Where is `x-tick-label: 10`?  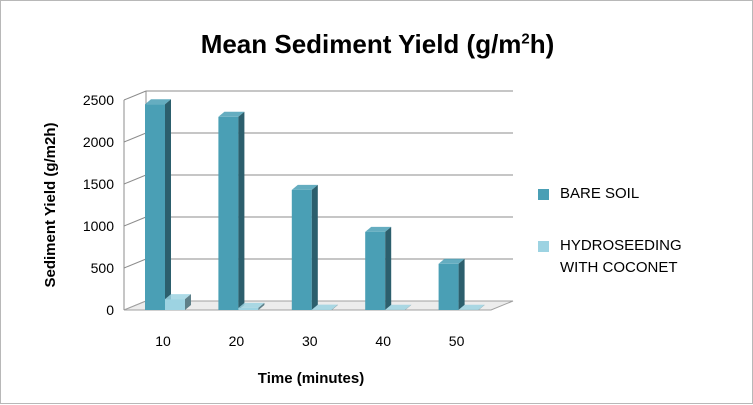
x-tick-label: 10 is located at coordinates (163, 341).